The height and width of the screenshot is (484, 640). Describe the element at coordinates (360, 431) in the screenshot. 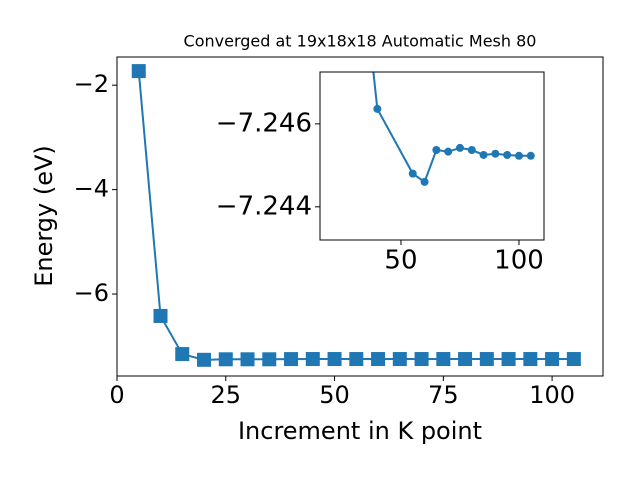

I see `x-axis-label: Increment in K point` at that location.